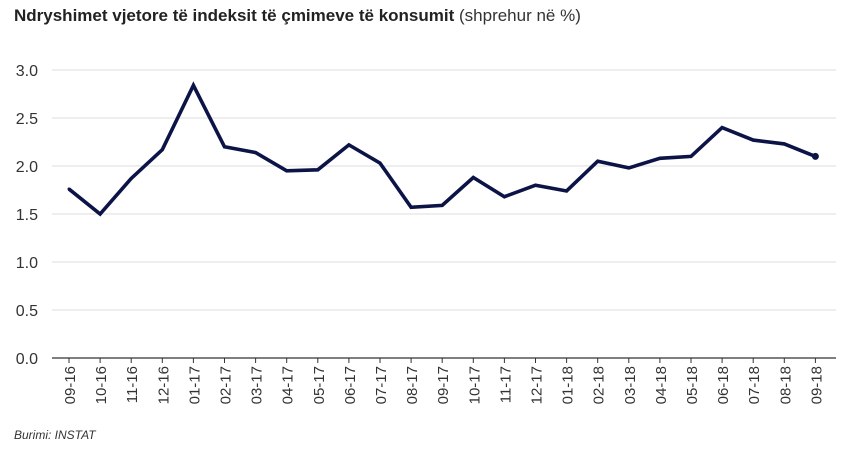 This screenshot has width=850, height=450. Describe the element at coordinates (661, 385) in the screenshot. I see `x-tick-label: 04-18` at that location.